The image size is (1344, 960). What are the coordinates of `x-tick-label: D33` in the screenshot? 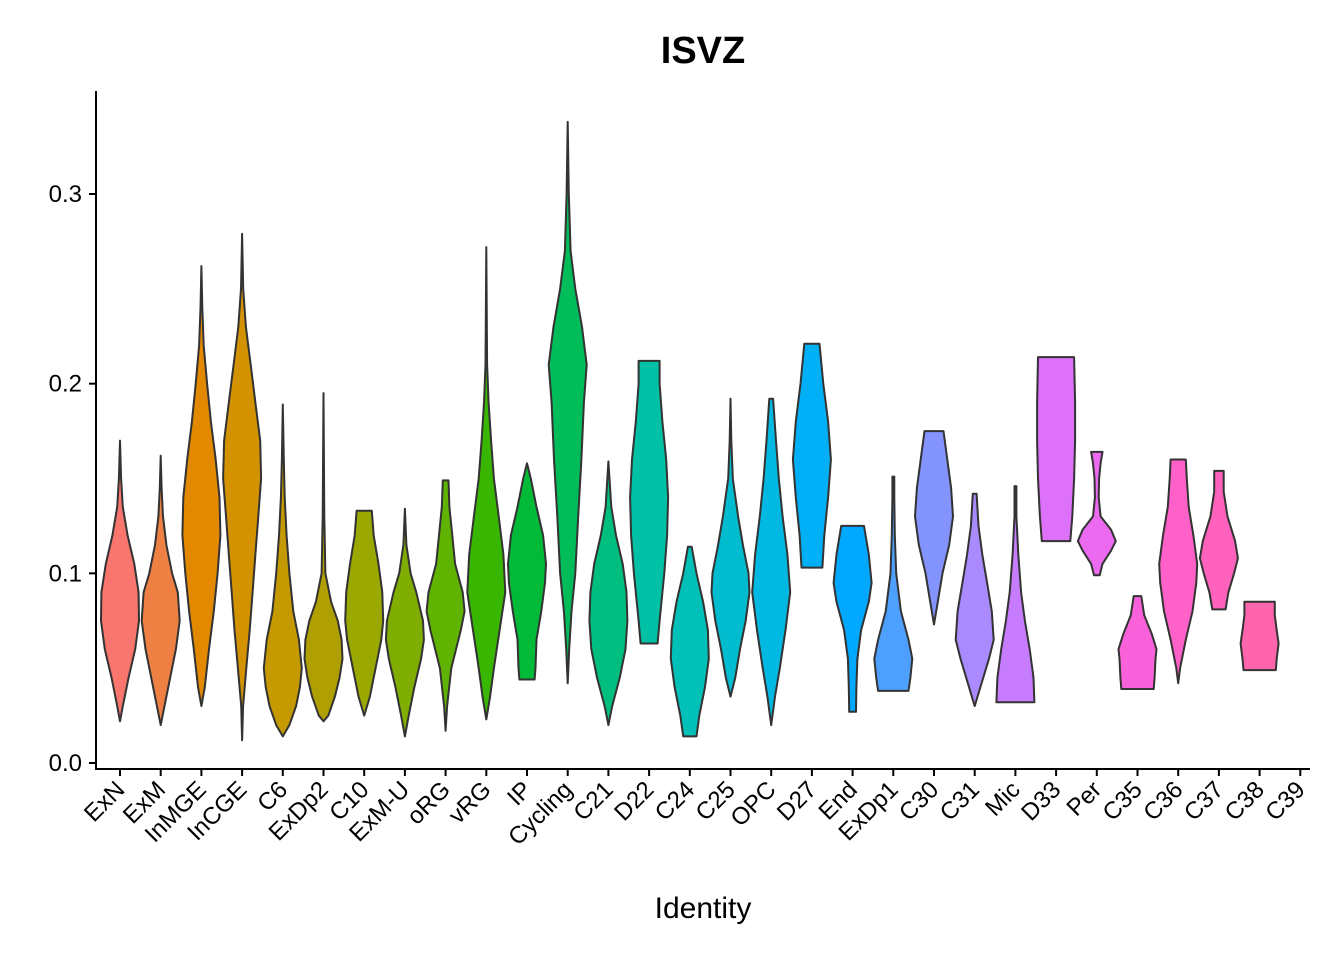 It's located at (1041, 801).